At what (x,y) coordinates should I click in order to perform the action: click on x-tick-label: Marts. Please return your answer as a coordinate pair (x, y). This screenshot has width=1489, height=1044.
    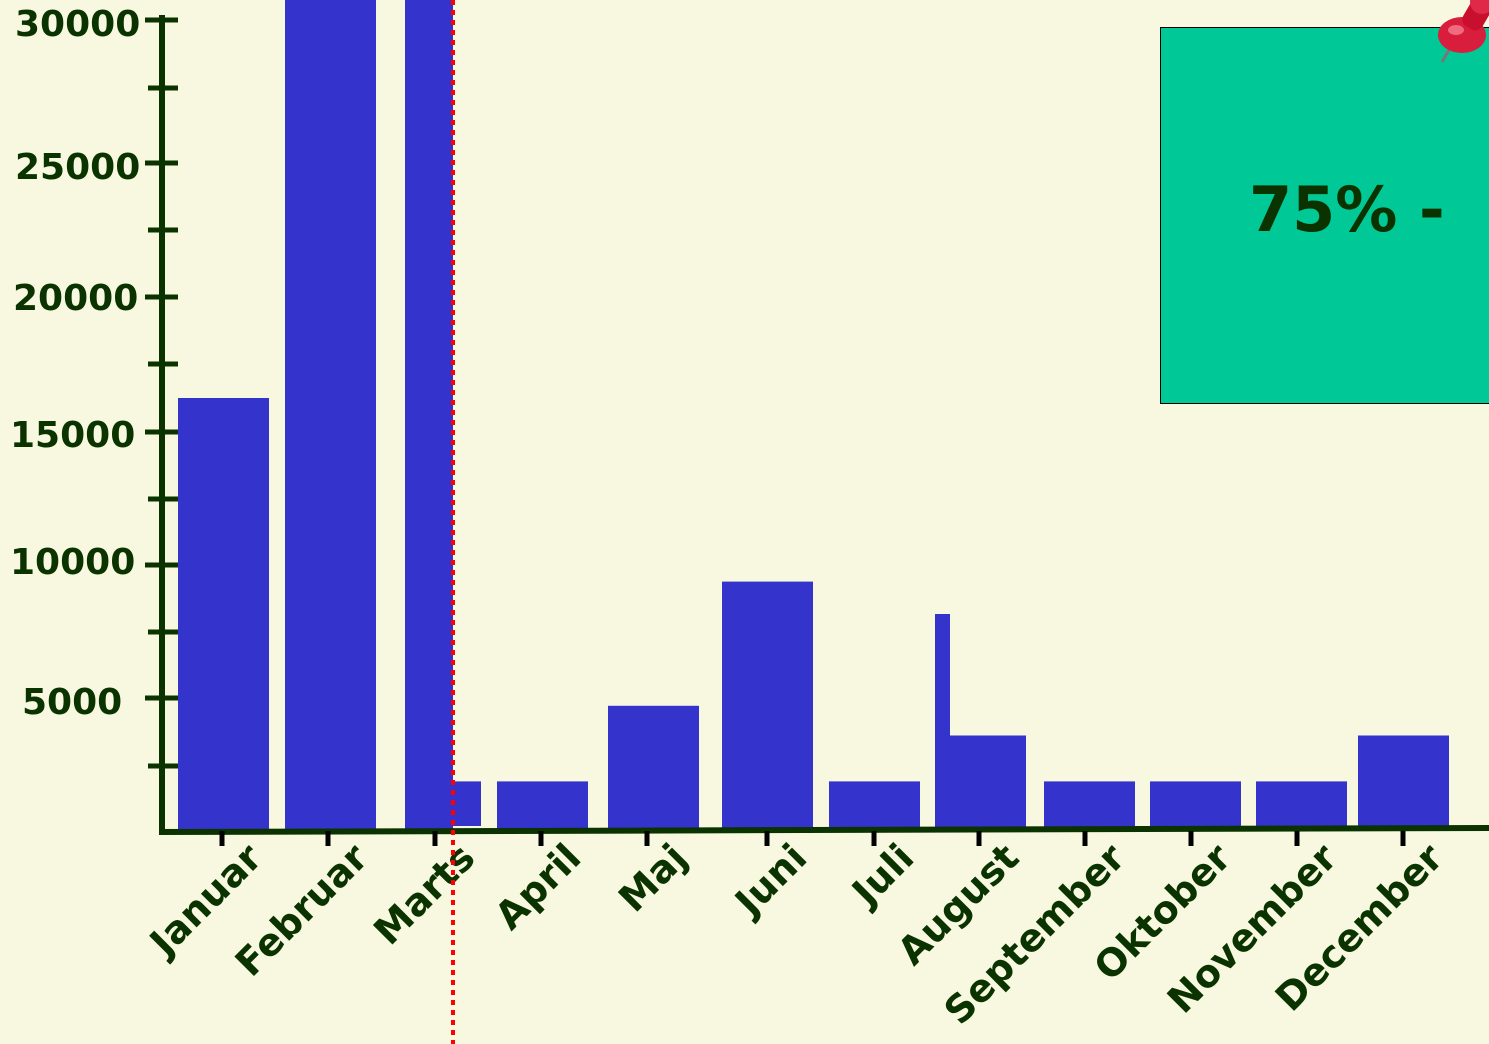
    Looking at the image, I should click on (424, 894).